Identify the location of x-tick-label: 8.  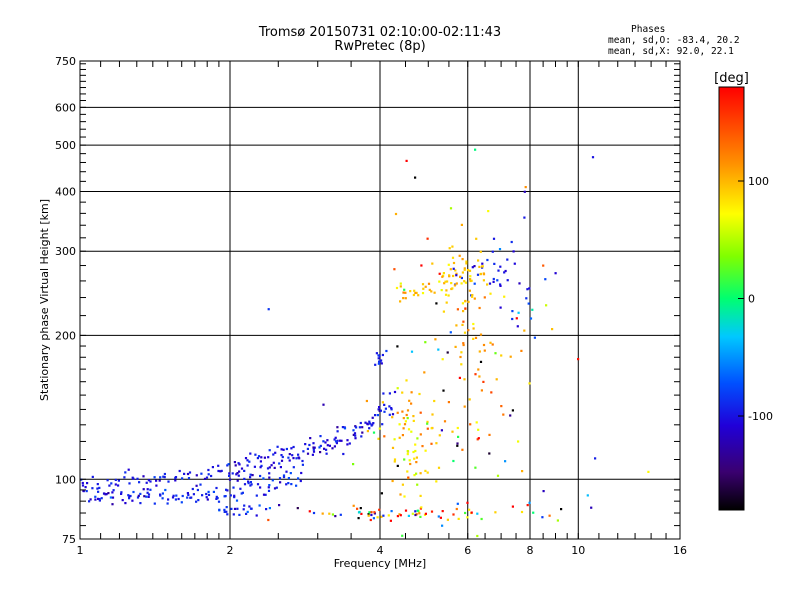
(530, 550).